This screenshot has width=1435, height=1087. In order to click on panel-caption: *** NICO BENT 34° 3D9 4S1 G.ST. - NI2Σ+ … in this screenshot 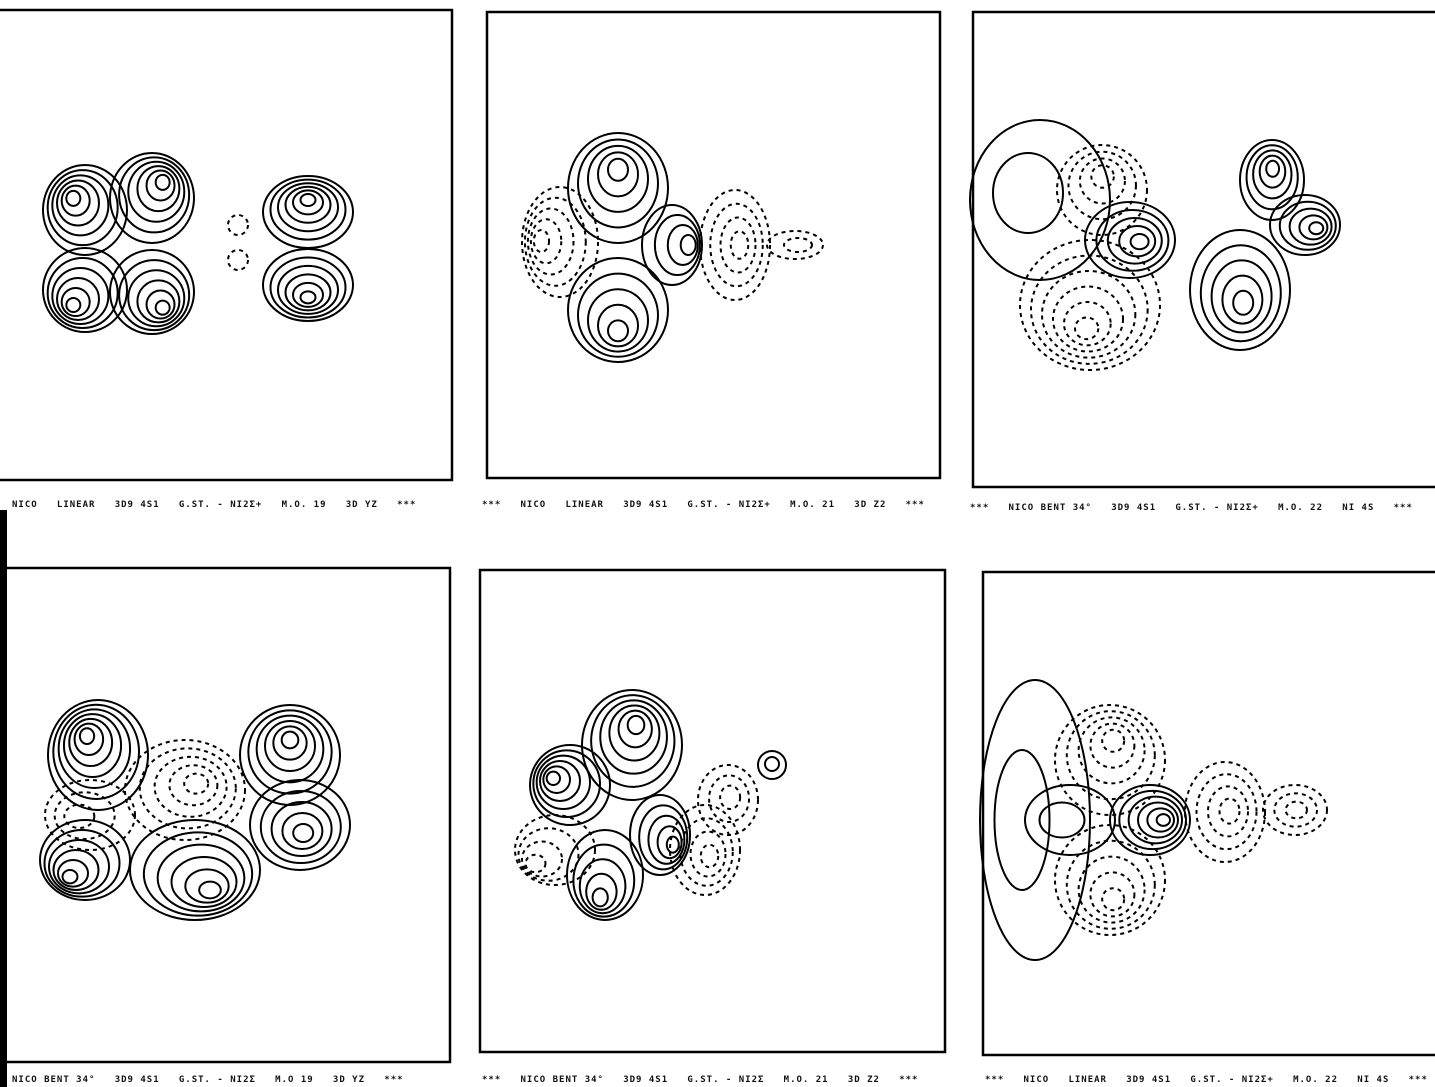, I will do `click(1191, 508)`.